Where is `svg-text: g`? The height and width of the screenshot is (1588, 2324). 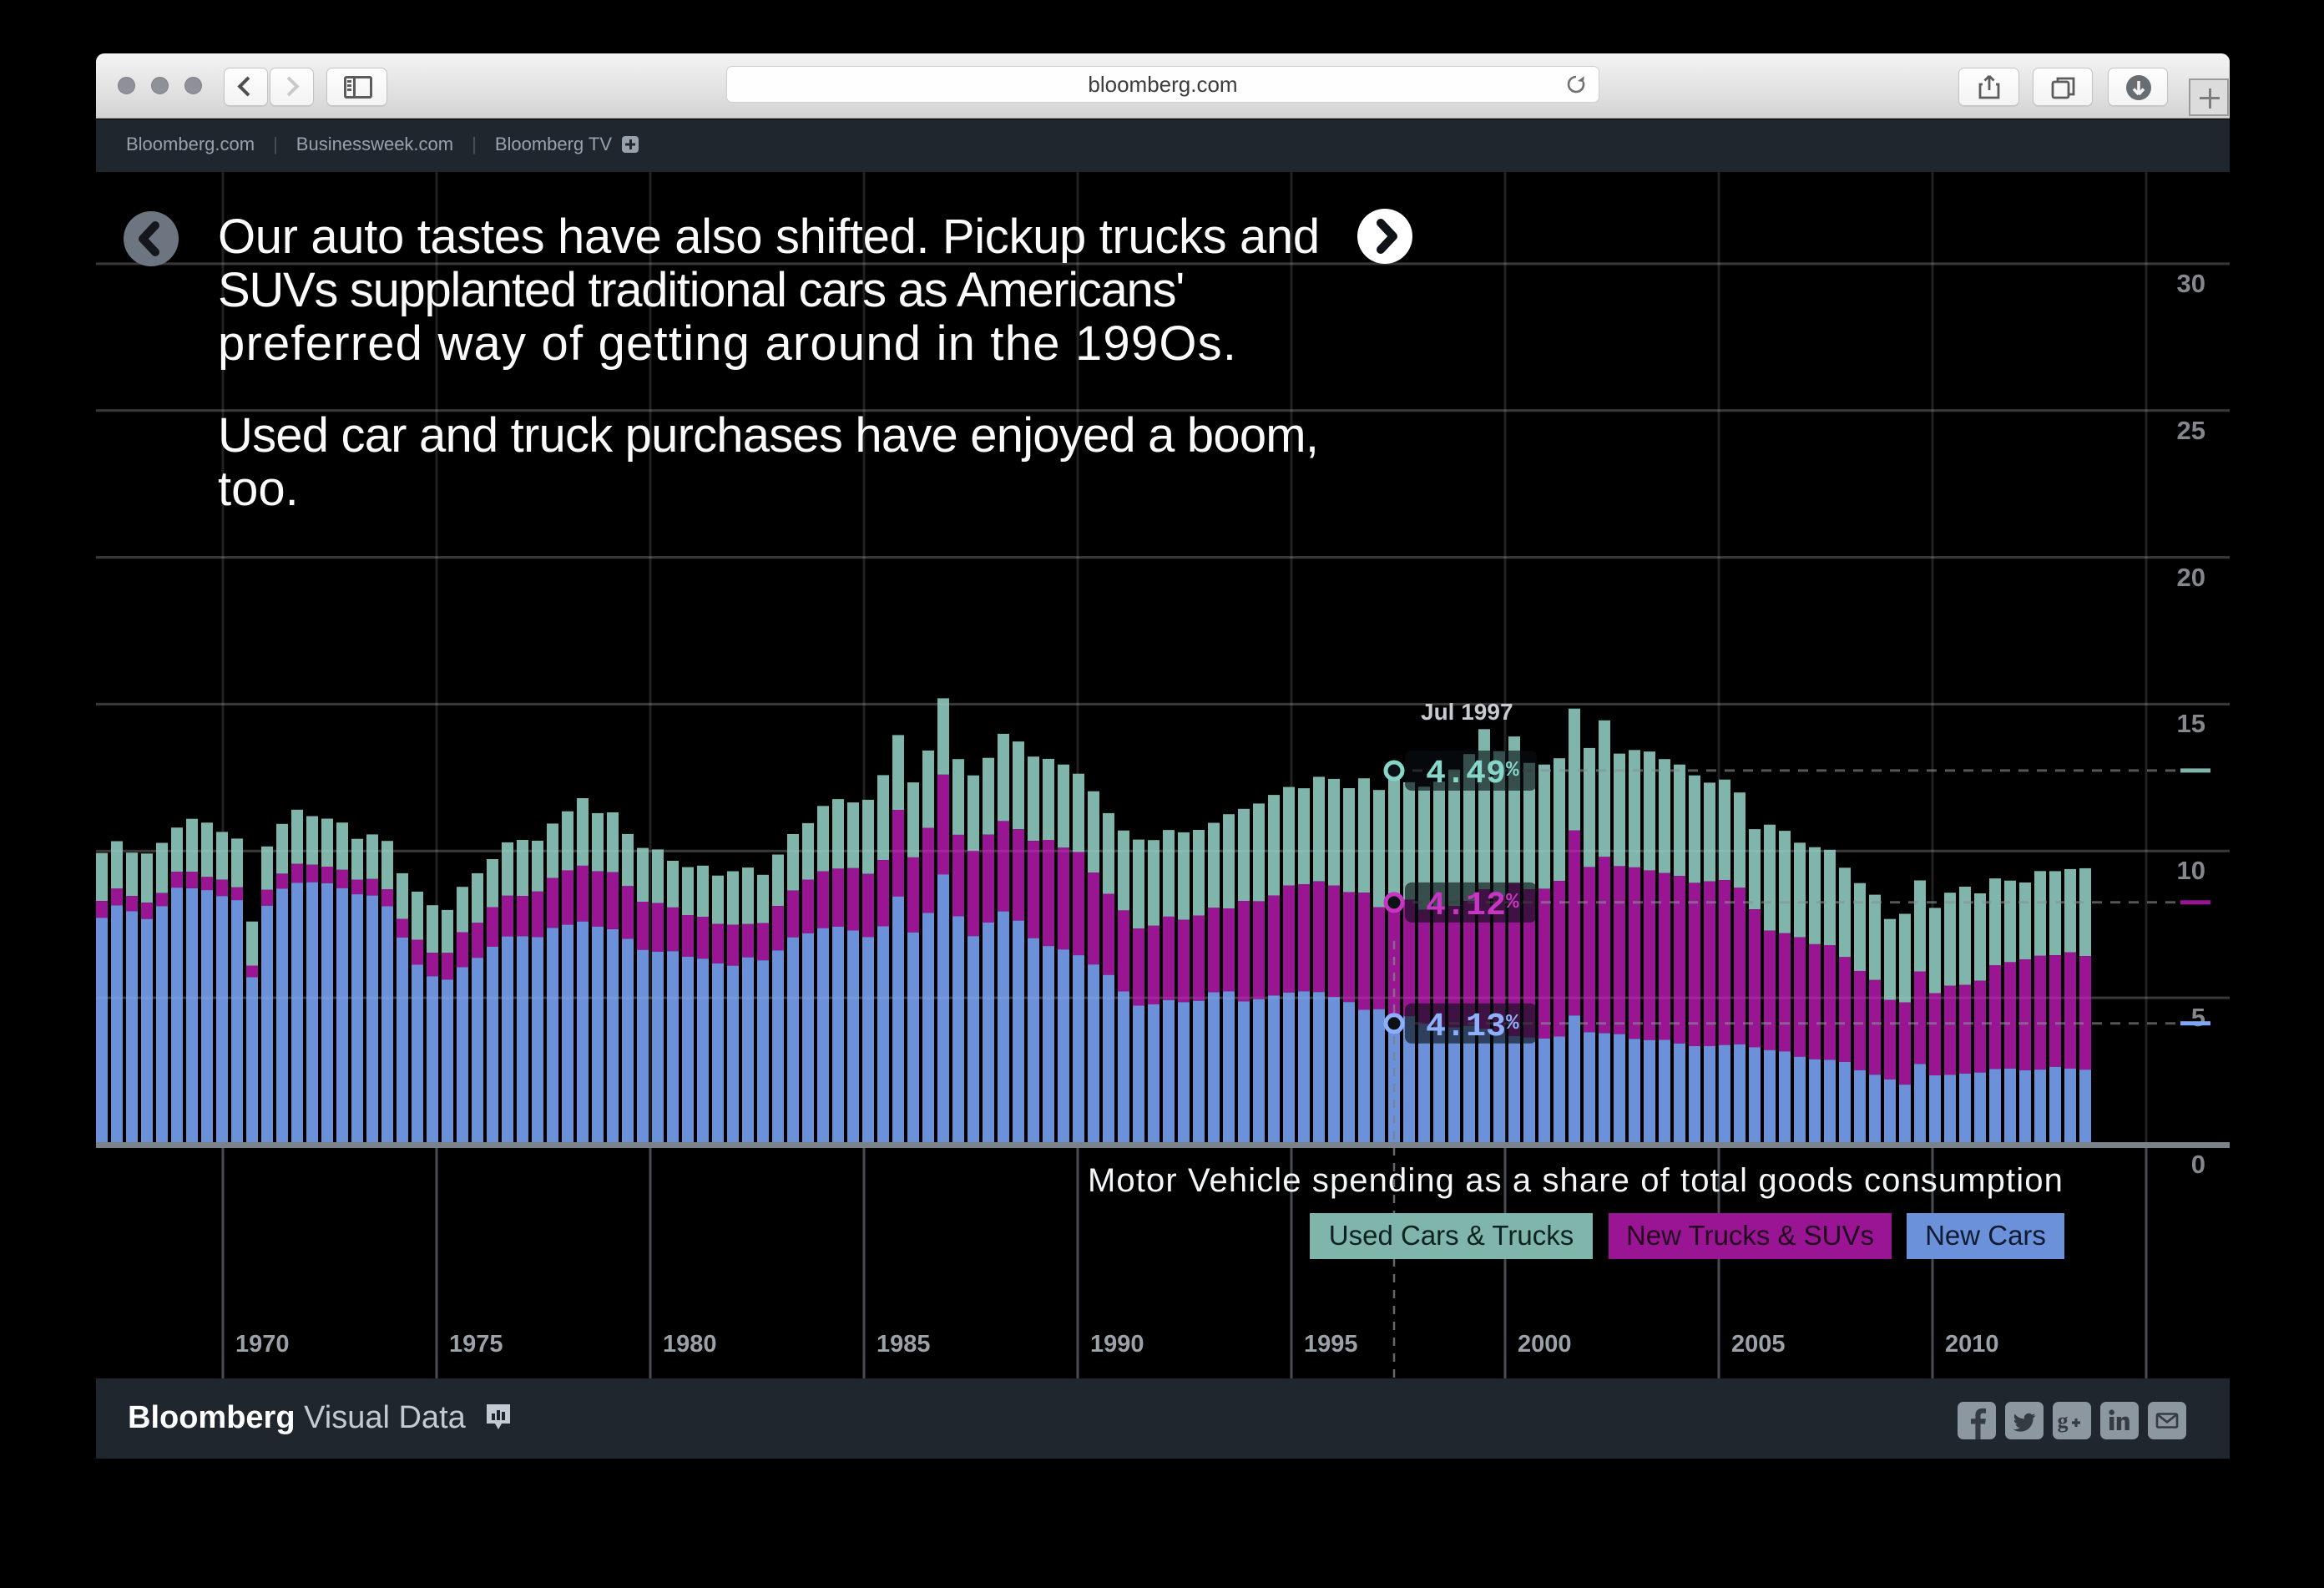 svg-text: g is located at coordinates (2063, 1420).